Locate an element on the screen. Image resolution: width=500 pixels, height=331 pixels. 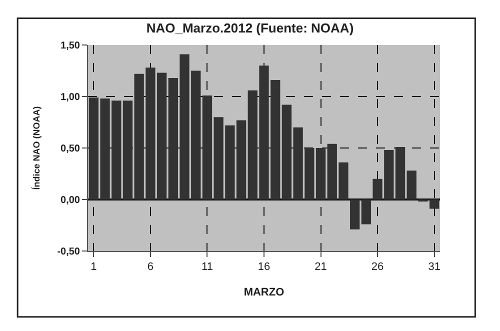
x-tick-label: 16 is located at coordinates (264, 267).